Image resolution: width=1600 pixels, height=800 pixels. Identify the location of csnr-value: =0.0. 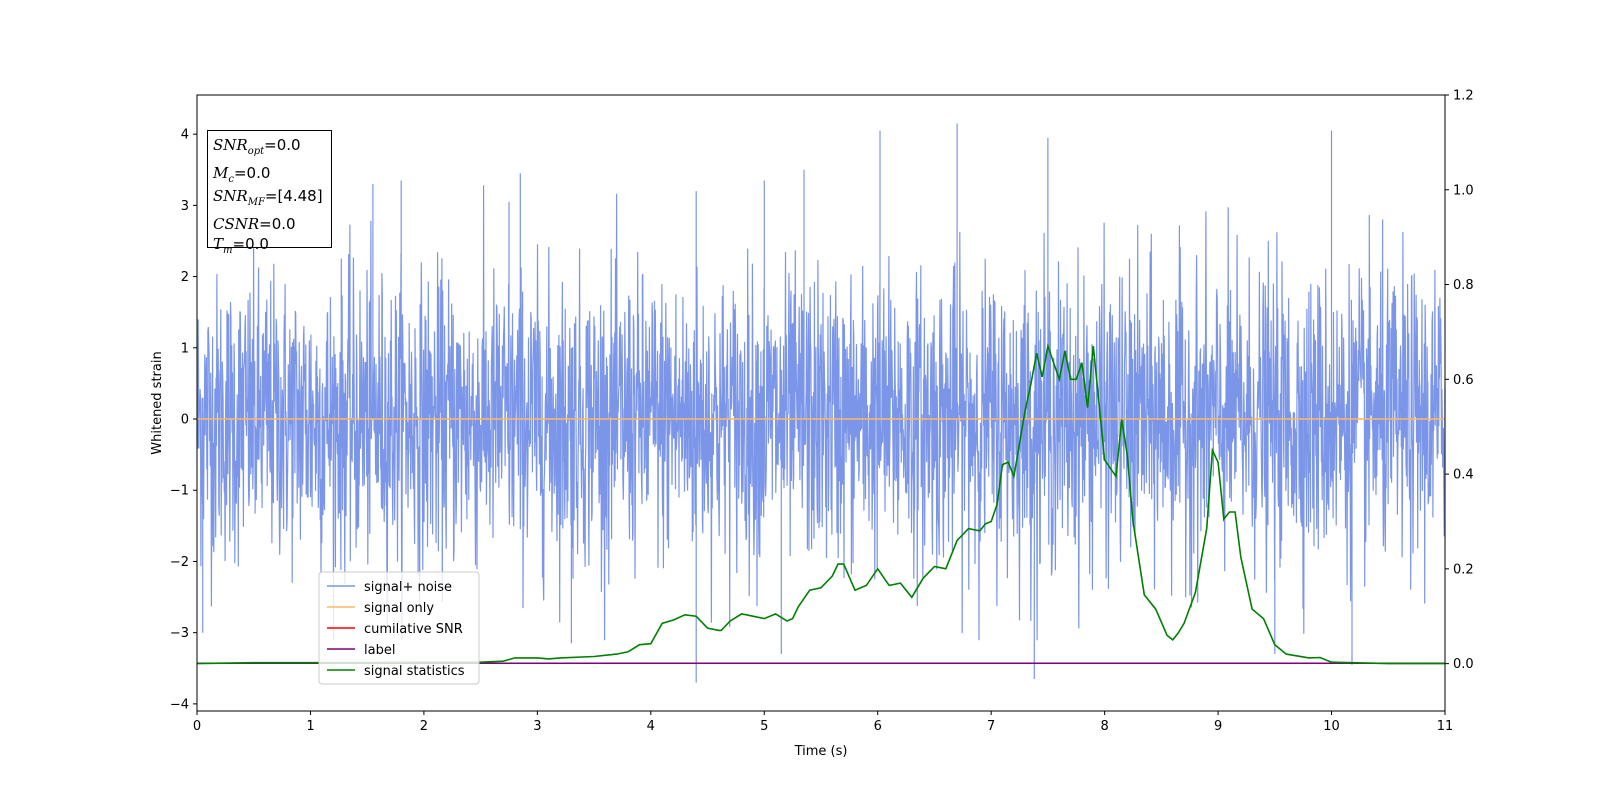
(277, 223).